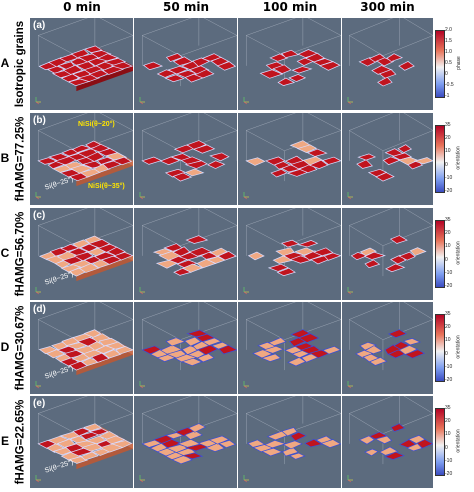  What do you see at coordinates (458, 63) in the screenshot?
I see `colorbar-title: phase` at bounding box center [458, 63].